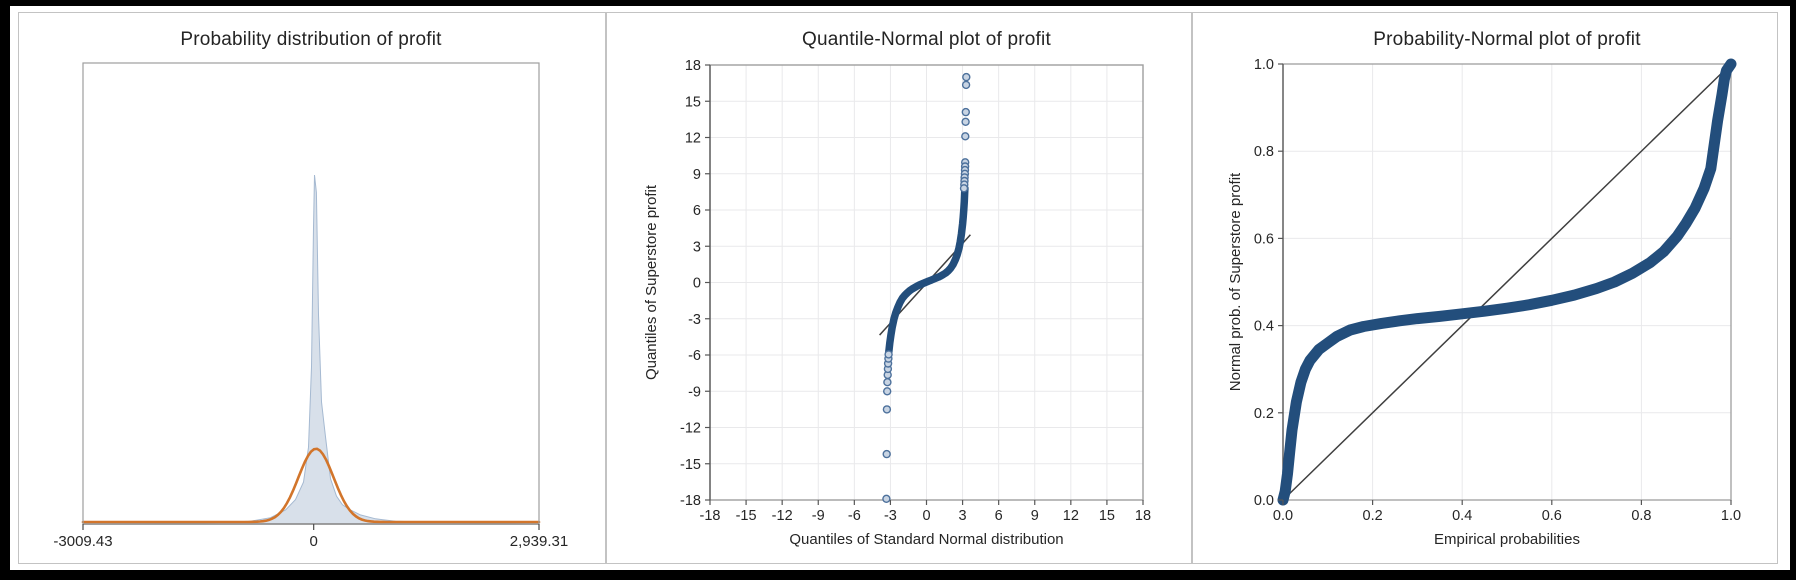  I want to click on y-axis-label: Quantiles of Superstore profit, so click(651, 282).